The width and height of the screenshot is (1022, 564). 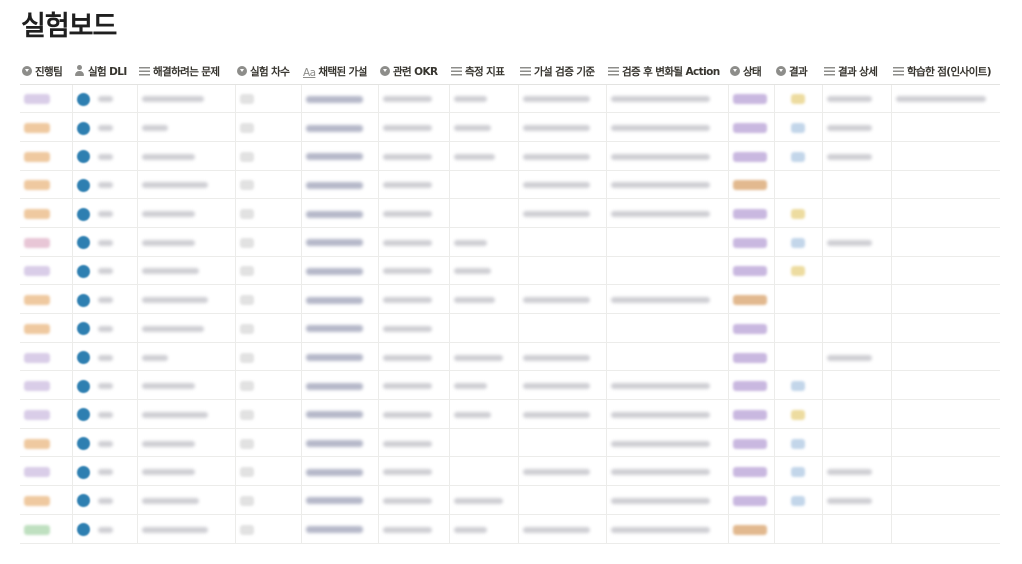 What do you see at coordinates (46, 72) in the screenshot?
I see `column-header: 진행팀` at bounding box center [46, 72].